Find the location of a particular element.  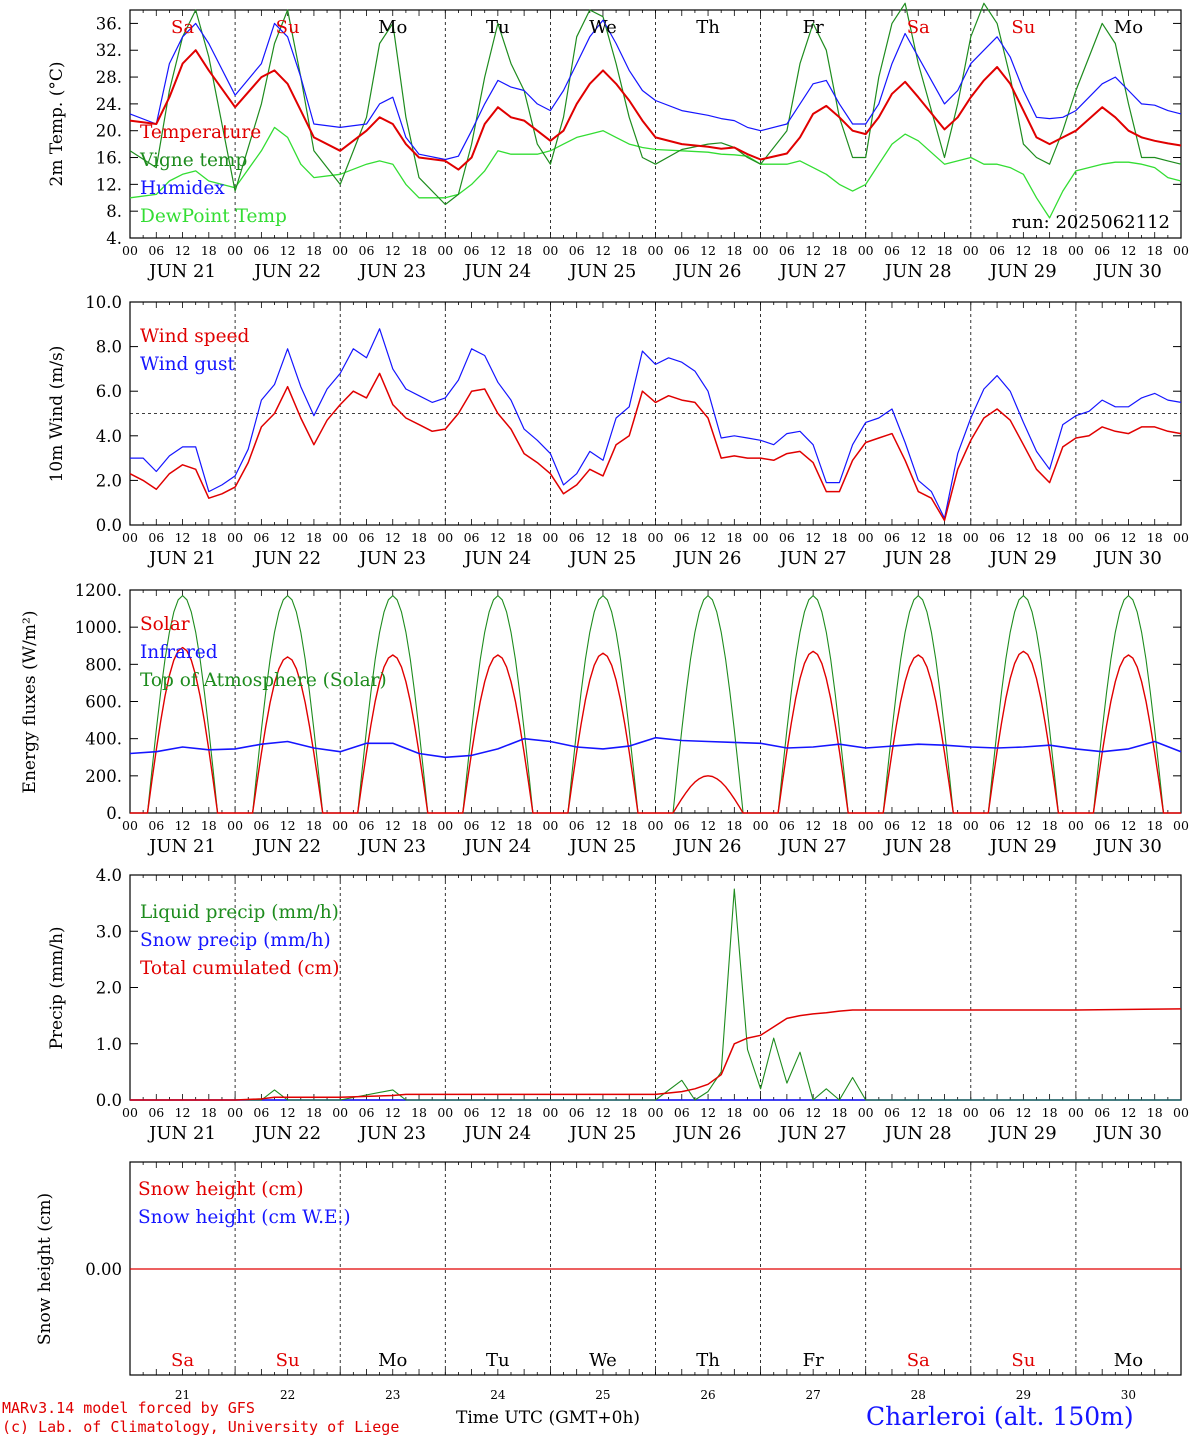

series-line-solar is located at coordinates (655, 730).